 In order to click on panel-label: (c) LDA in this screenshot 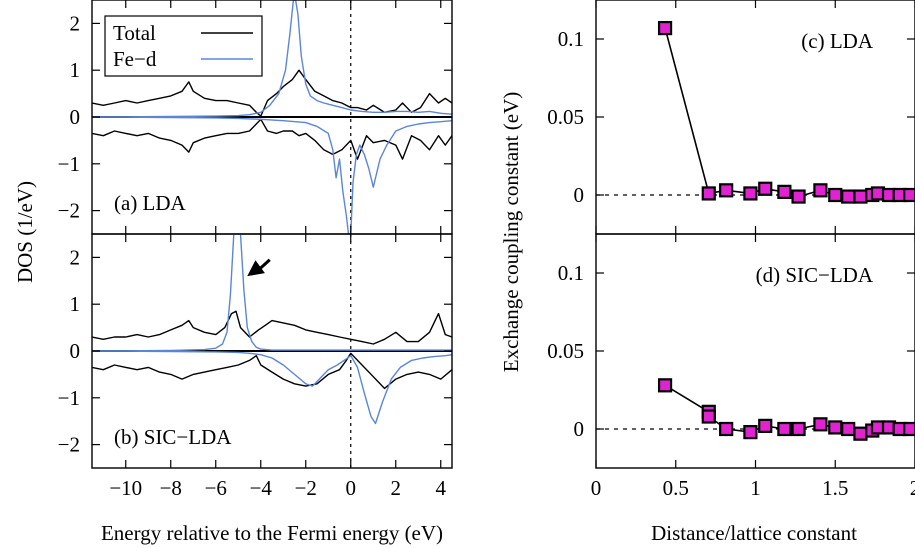, I will do `click(837, 41)`.